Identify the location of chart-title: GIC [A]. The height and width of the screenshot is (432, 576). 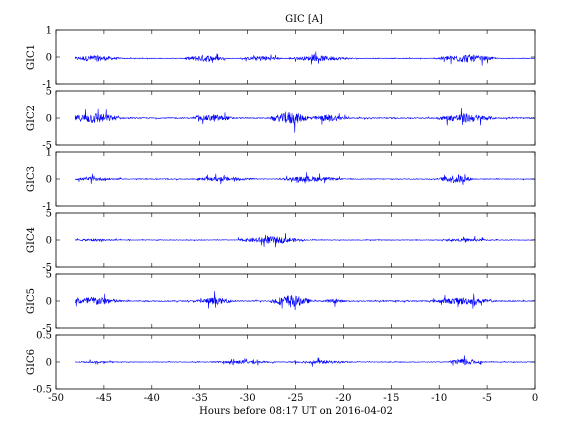
(304, 19).